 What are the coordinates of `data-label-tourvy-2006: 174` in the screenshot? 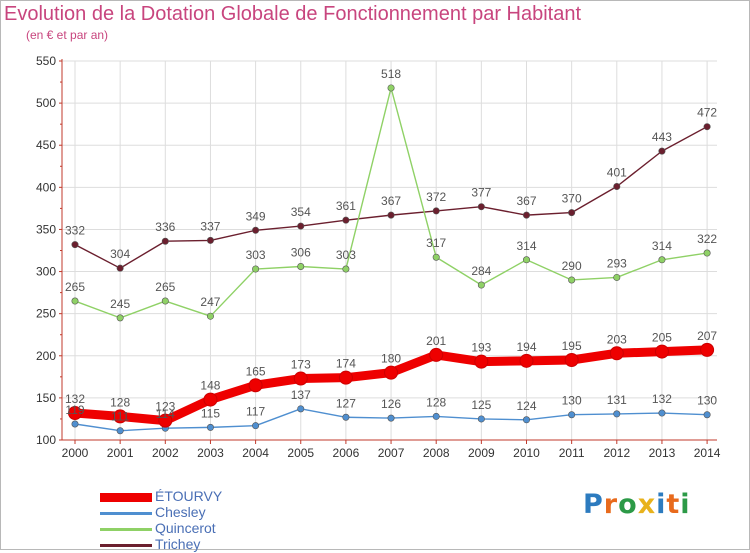 It's located at (346, 364).